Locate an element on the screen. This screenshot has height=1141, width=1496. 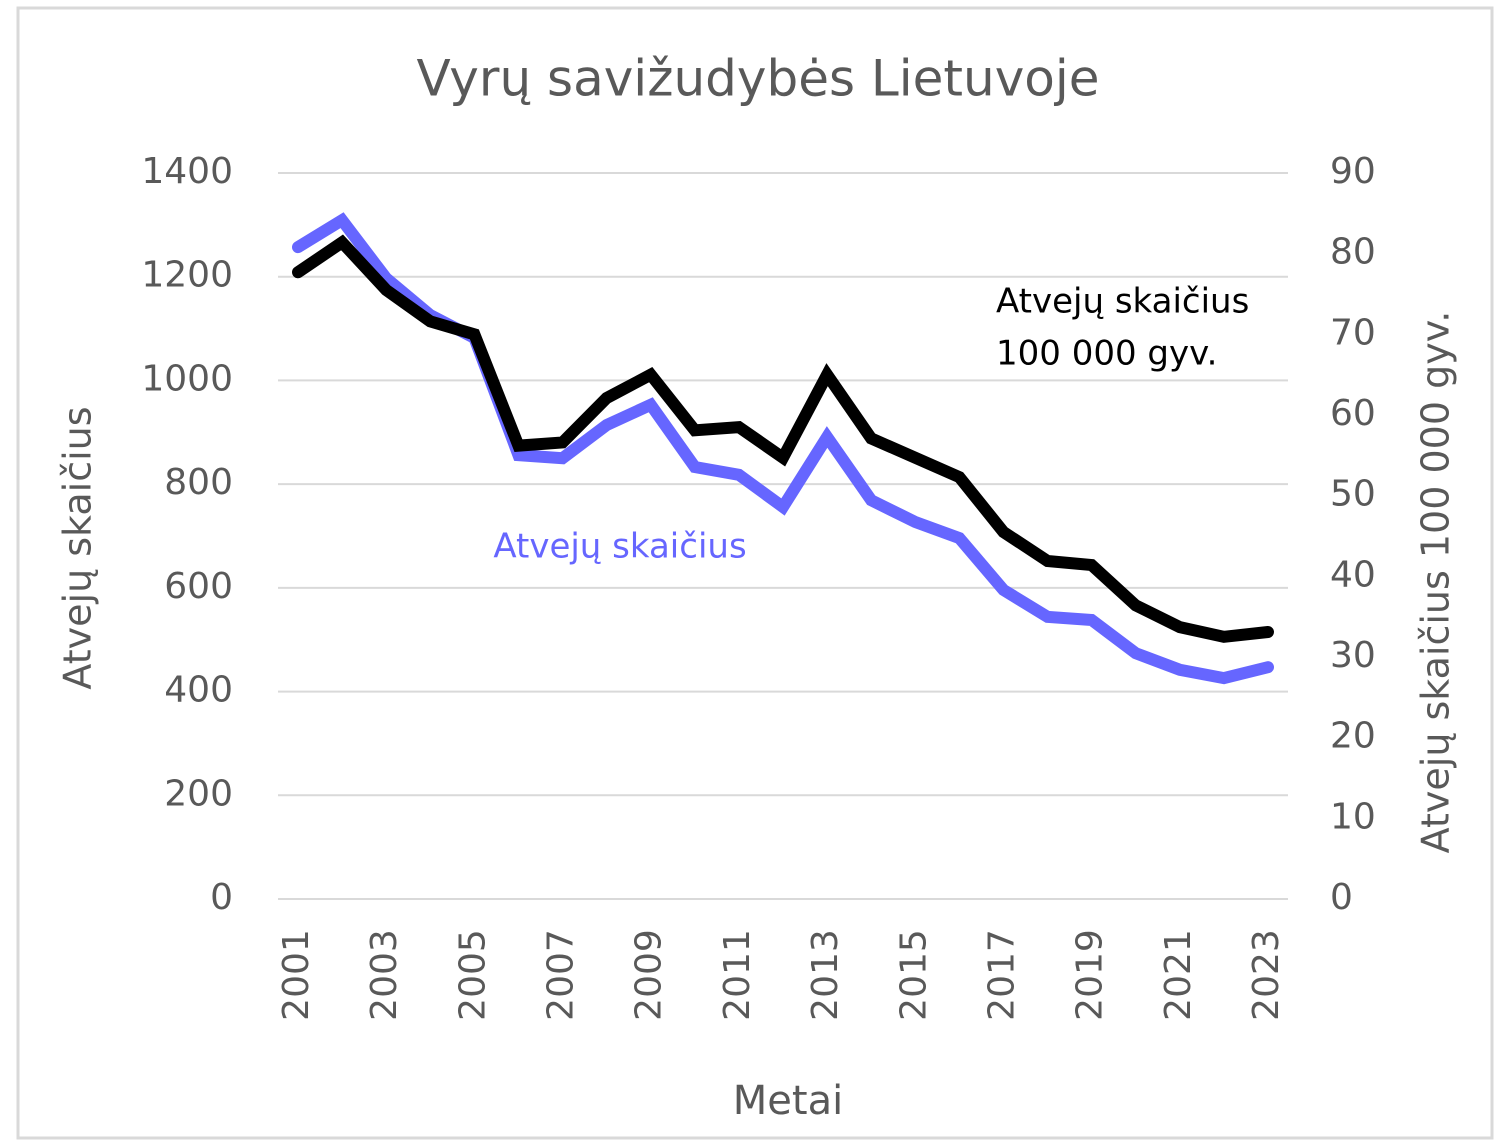
annotation: 100 000 gyv. is located at coordinates (1106, 354).